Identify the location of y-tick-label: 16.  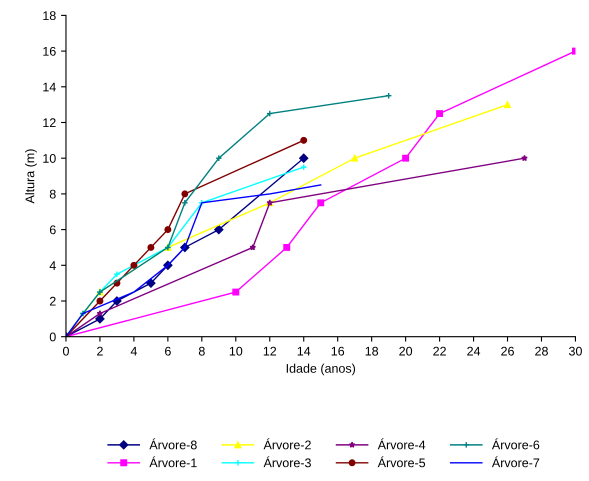
(49, 51).